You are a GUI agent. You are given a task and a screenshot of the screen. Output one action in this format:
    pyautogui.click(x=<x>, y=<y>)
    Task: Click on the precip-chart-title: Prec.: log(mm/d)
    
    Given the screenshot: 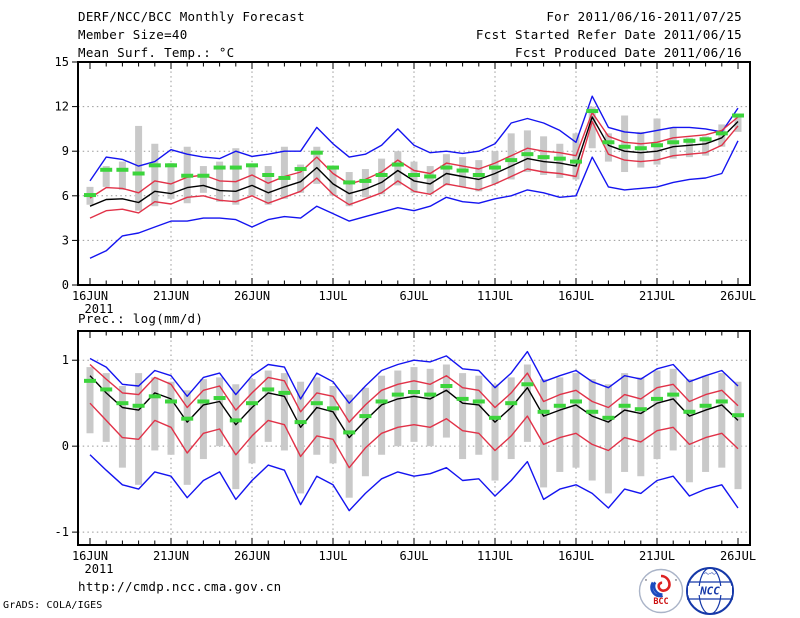 What is the action you would take?
    pyautogui.click(x=141, y=318)
    